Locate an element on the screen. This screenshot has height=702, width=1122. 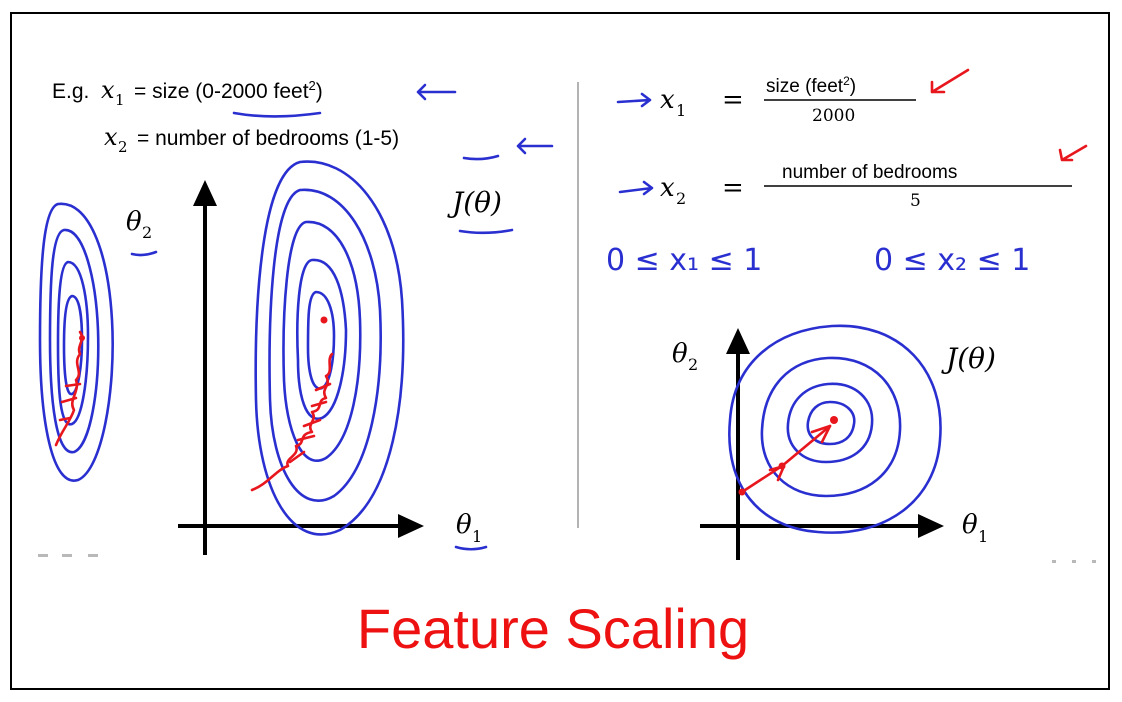
left-x-arrow-icon is located at coordinates (411, 526).